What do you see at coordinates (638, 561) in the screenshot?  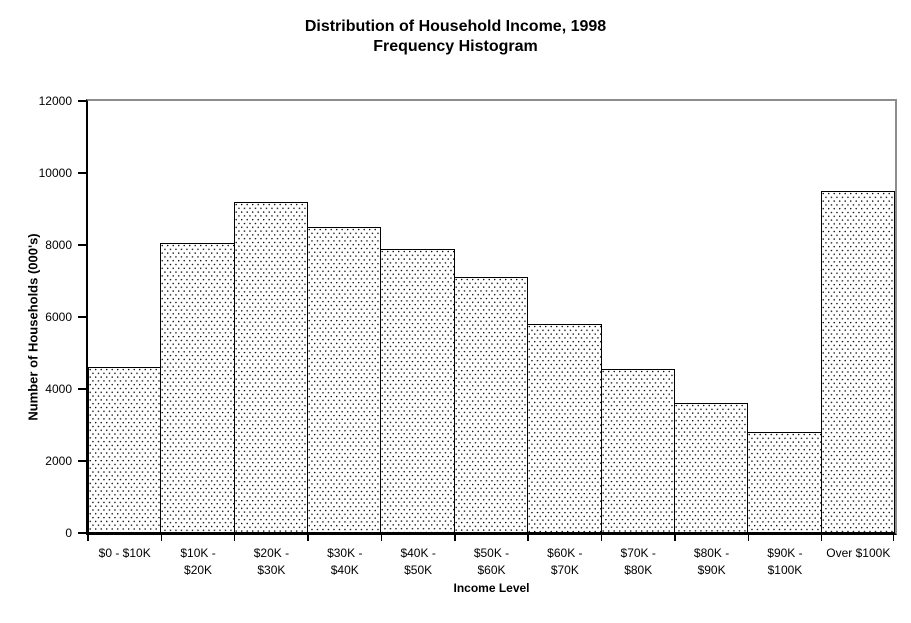 I see `x-category-label: $70K - $80K` at bounding box center [638, 561].